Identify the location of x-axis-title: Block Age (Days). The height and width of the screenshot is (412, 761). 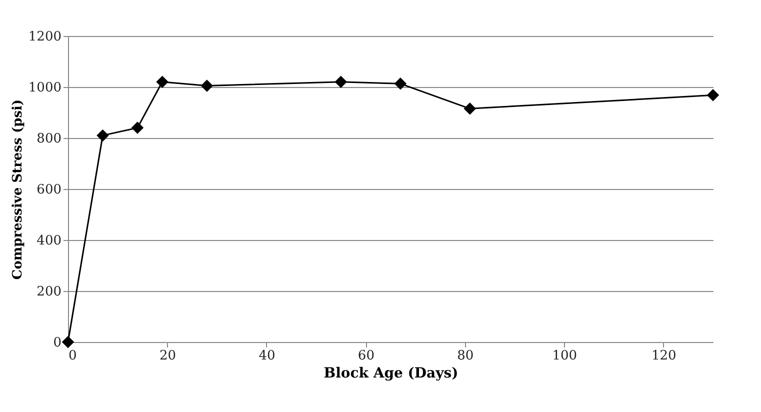
(391, 374).